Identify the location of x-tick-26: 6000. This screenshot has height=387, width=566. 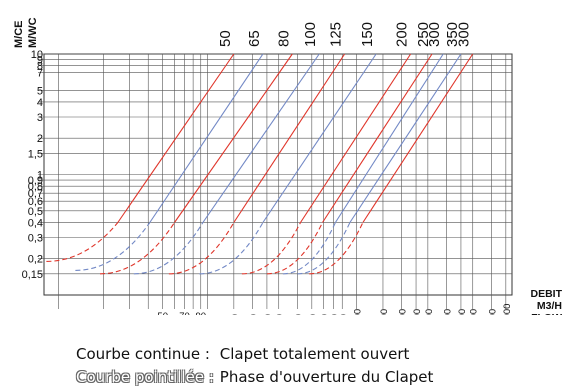
(474, 312).